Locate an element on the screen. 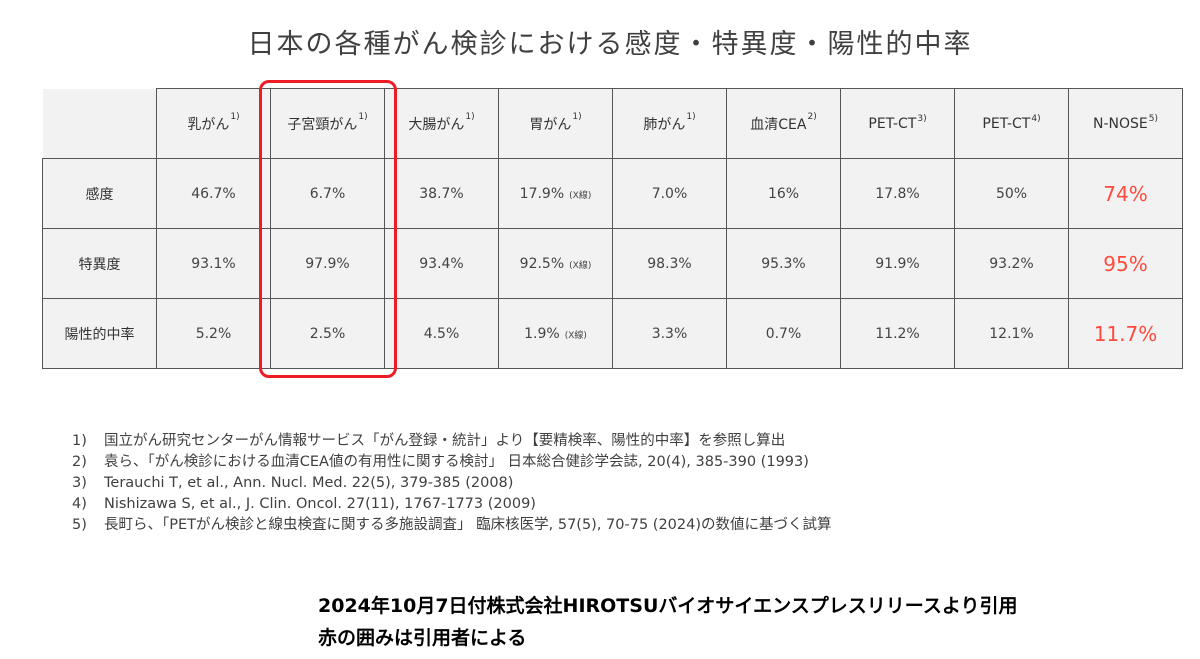 The width and height of the screenshot is (1200, 659). nnose-cell: 74% is located at coordinates (1125, 193).